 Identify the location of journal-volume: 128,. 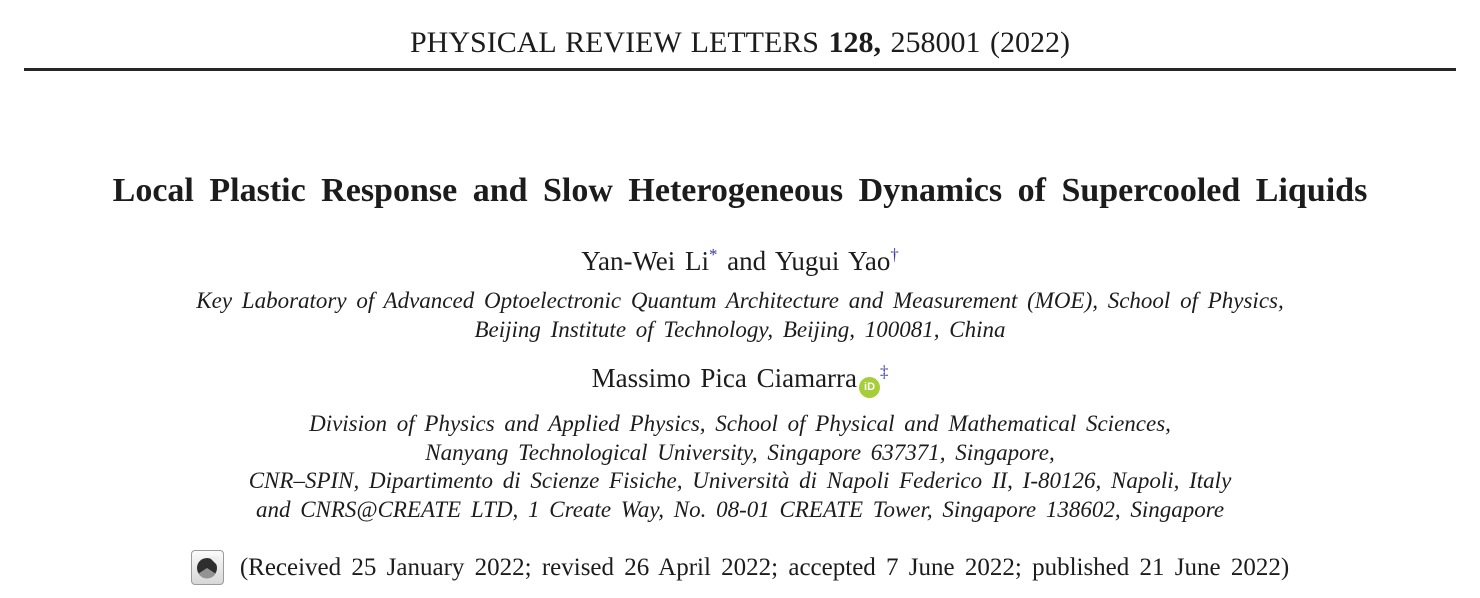
(855, 42).